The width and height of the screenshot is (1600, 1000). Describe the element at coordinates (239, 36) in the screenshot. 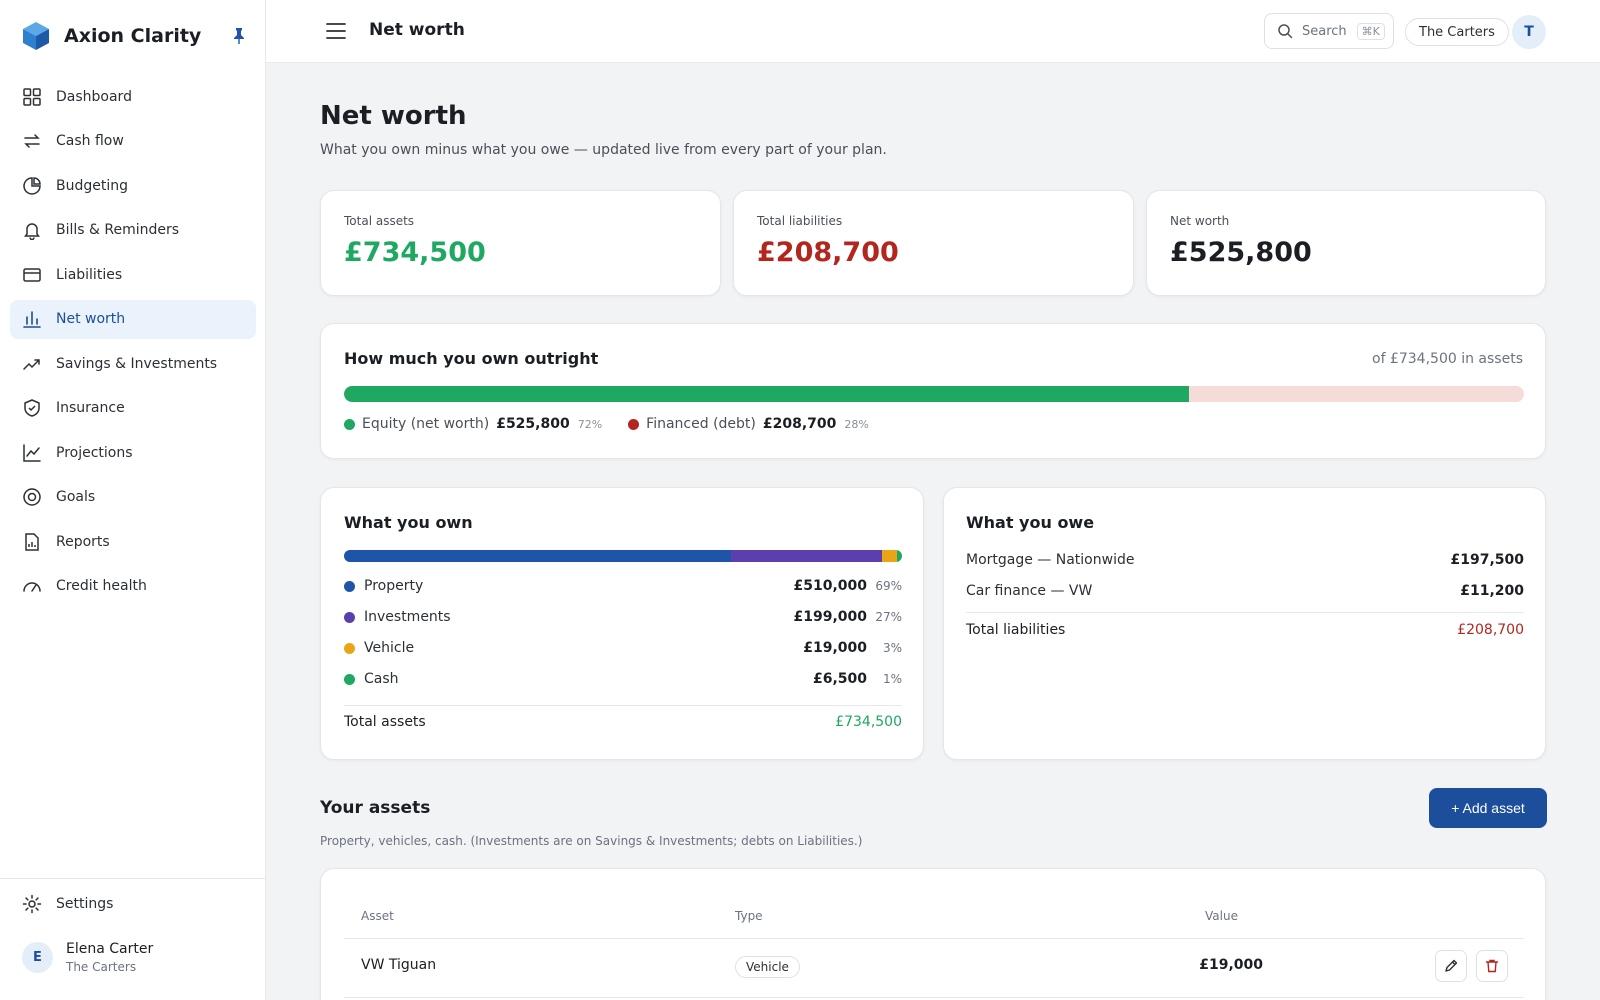

I see `pin-icon` at that location.